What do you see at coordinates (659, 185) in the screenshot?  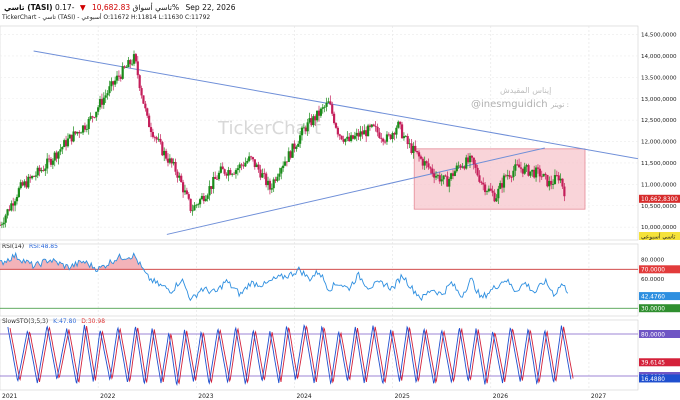 I see `price-tick-label: 11,000,0000` at bounding box center [659, 185].